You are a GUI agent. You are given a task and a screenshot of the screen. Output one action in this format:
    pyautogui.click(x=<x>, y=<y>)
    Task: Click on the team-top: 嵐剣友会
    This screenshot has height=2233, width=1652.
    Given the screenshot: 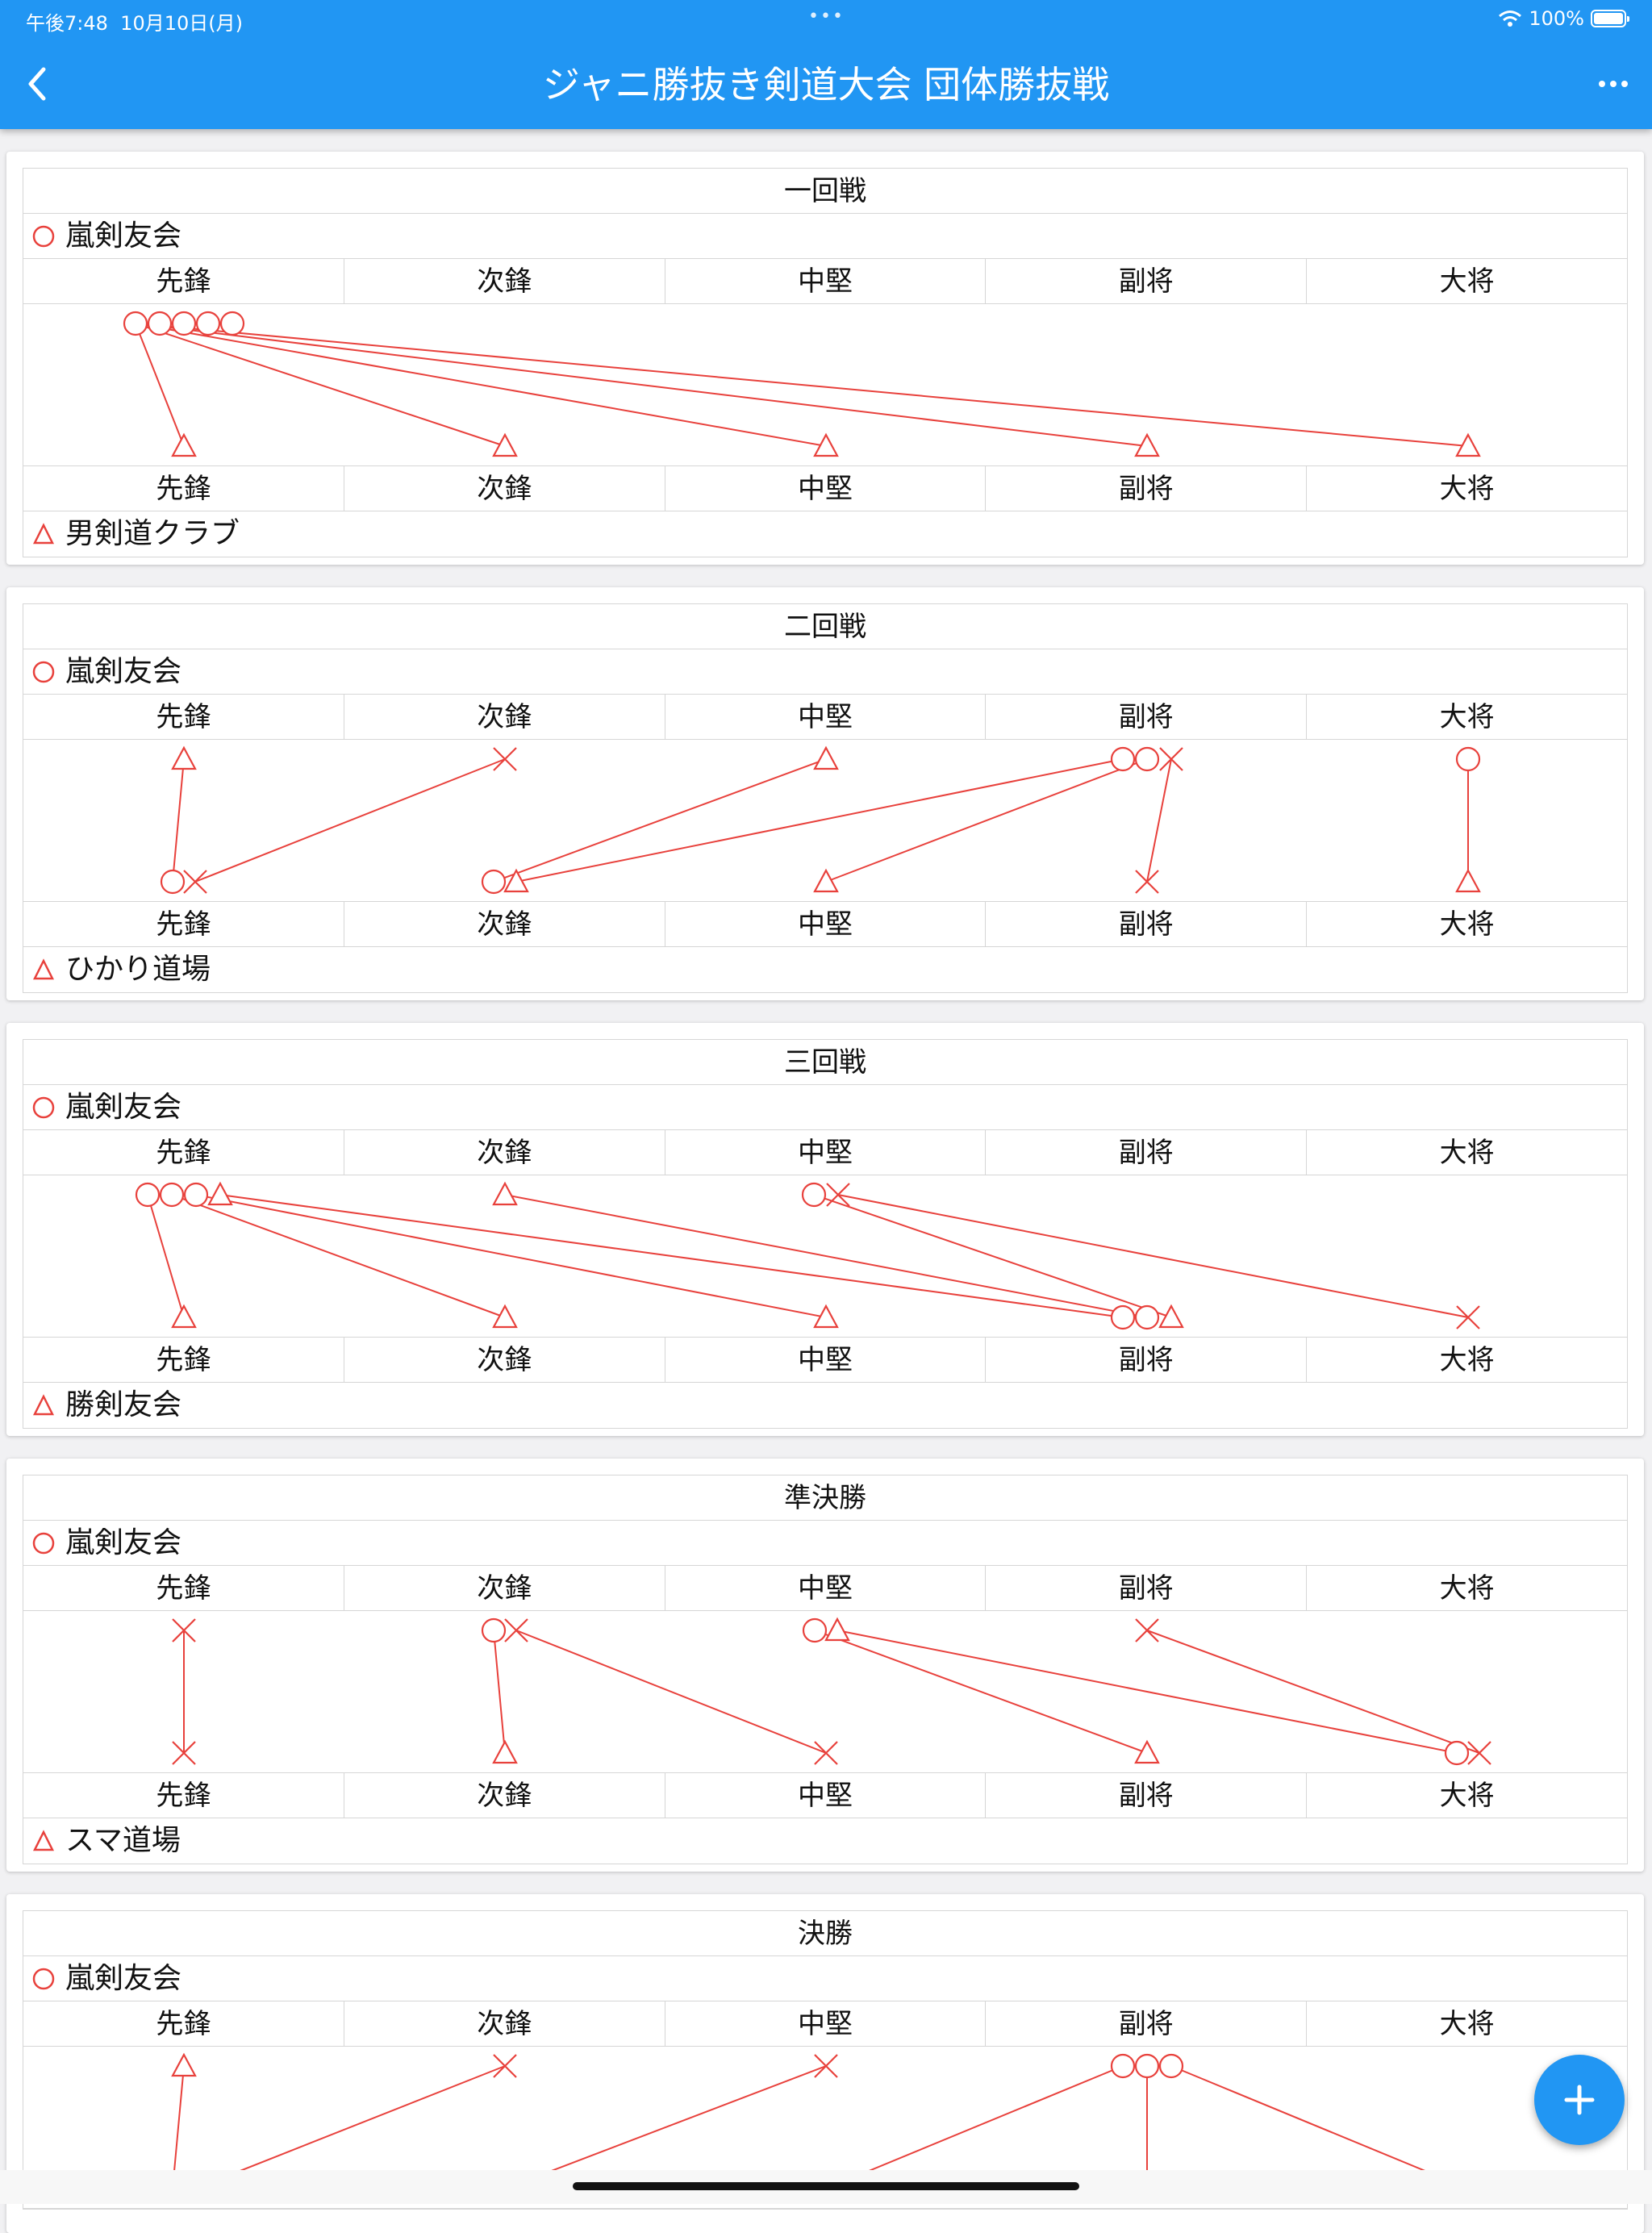 What is the action you would take?
    pyautogui.click(x=825, y=1978)
    